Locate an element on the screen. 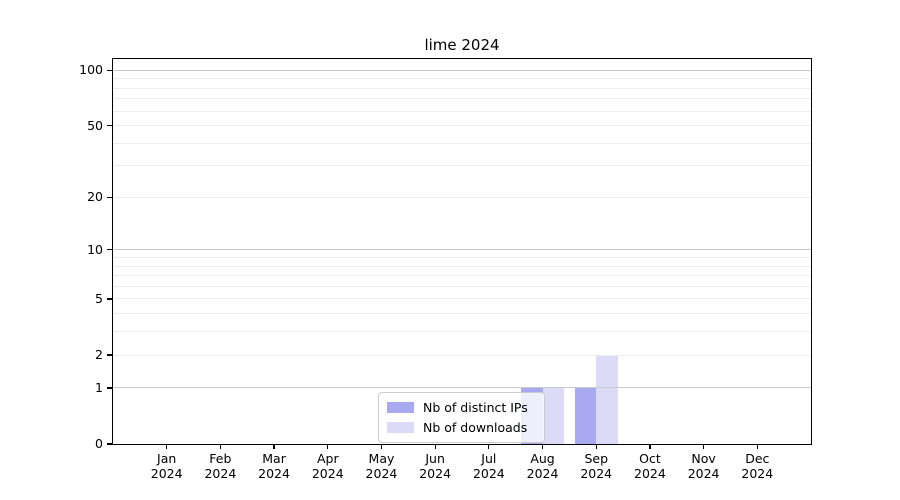  x-tick-month: Feb is located at coordinates (220, 458).